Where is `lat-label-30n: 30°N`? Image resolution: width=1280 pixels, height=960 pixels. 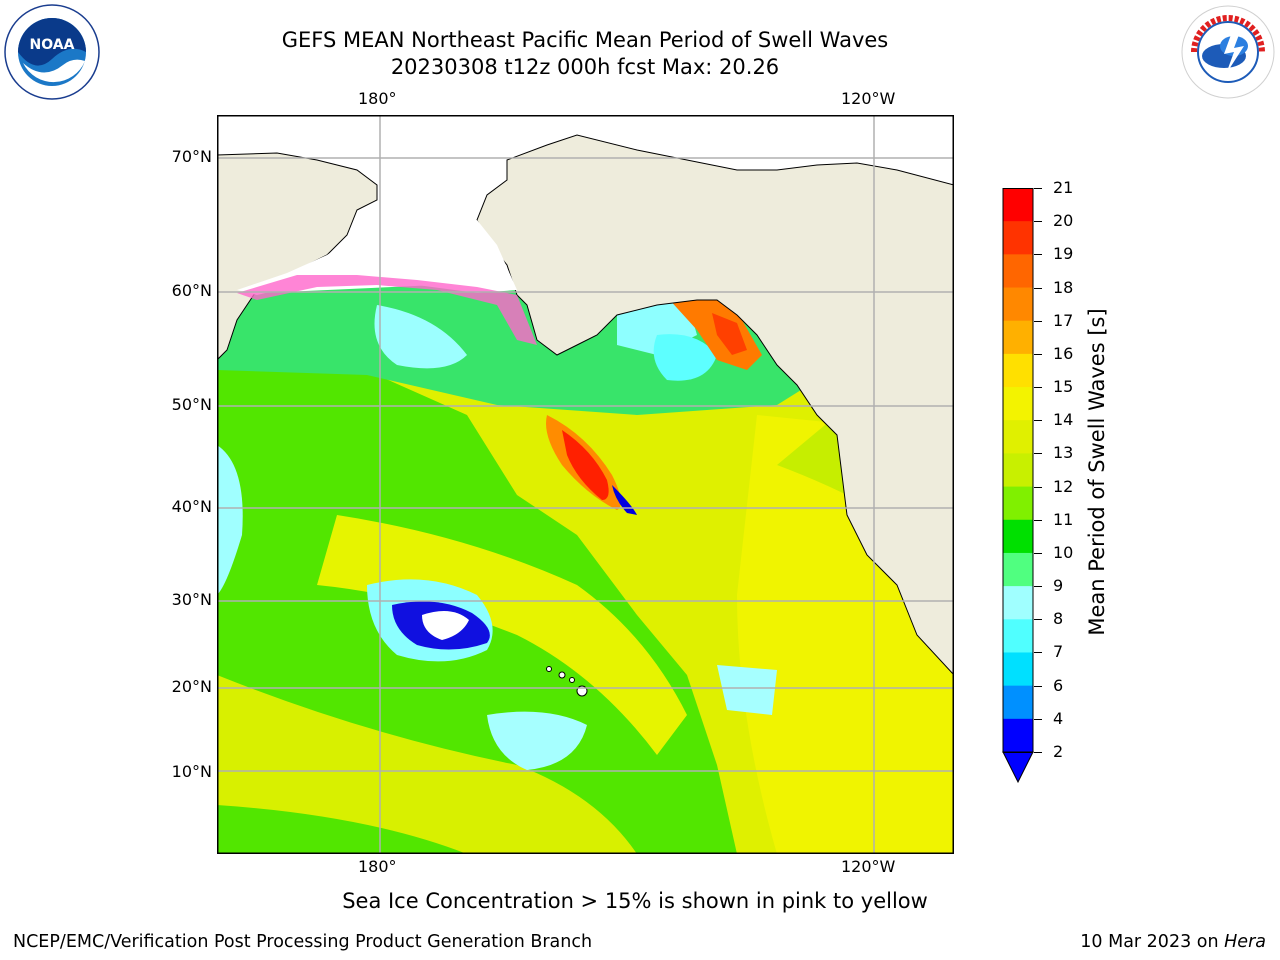 lat-label-30n: 30°N is located at coordinates (191, 599).